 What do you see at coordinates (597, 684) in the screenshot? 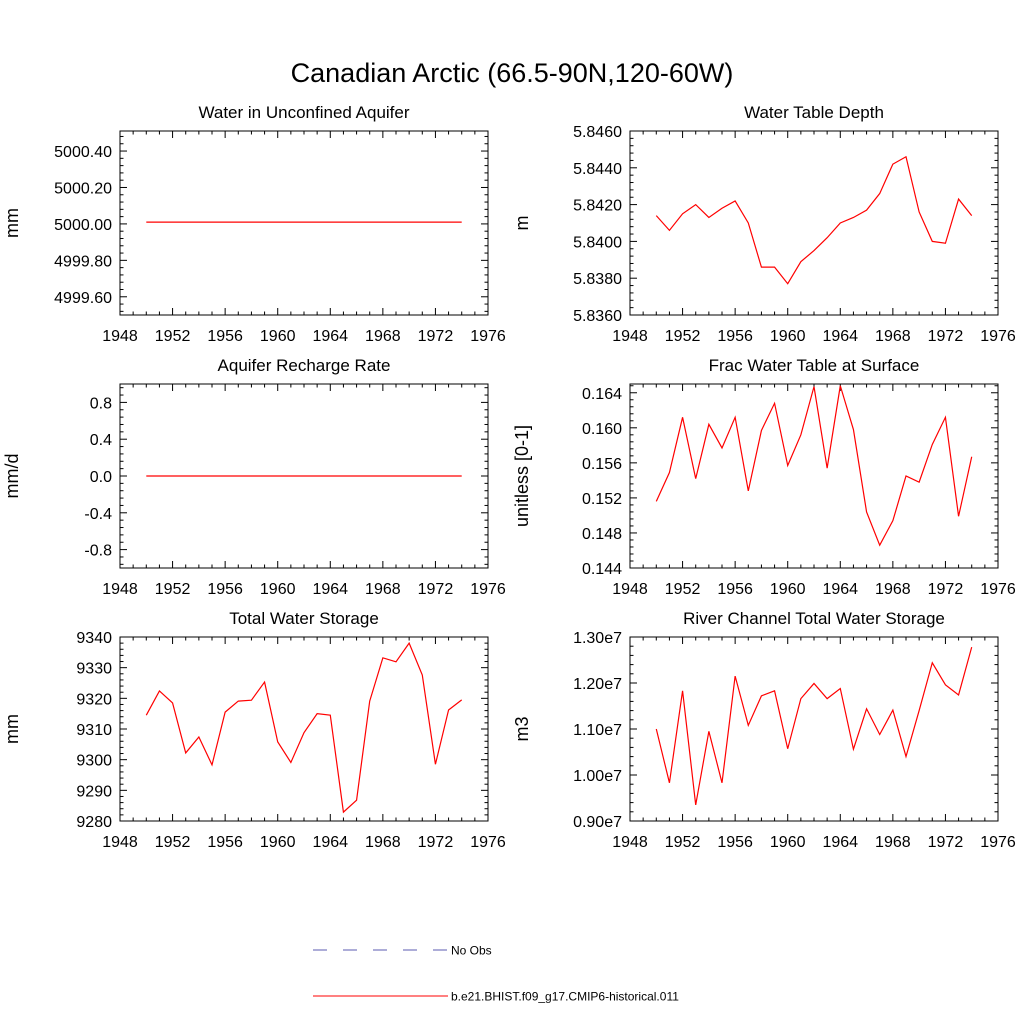
I see `y-tick-label: 1.20e7` at bounding box center [597, 684].